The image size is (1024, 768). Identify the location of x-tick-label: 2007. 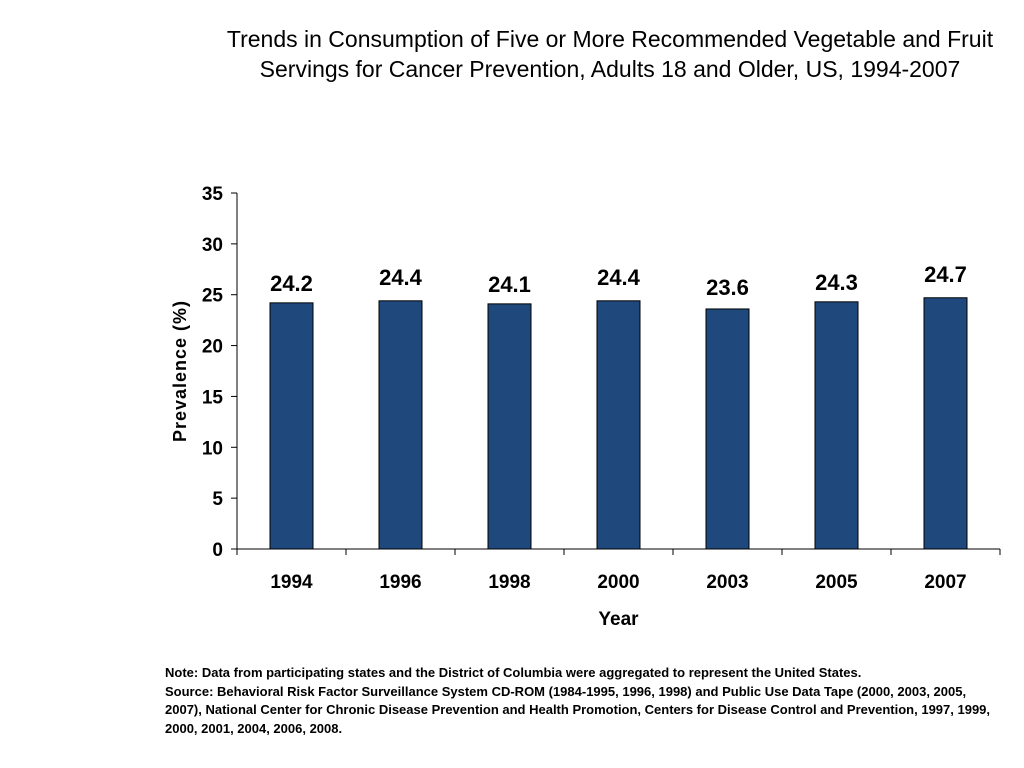
(945, 582).